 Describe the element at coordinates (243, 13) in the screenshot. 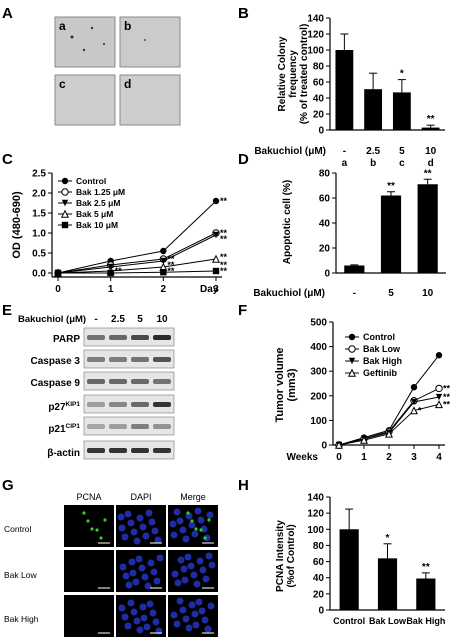

I see `panel-label-b: B` at that location.